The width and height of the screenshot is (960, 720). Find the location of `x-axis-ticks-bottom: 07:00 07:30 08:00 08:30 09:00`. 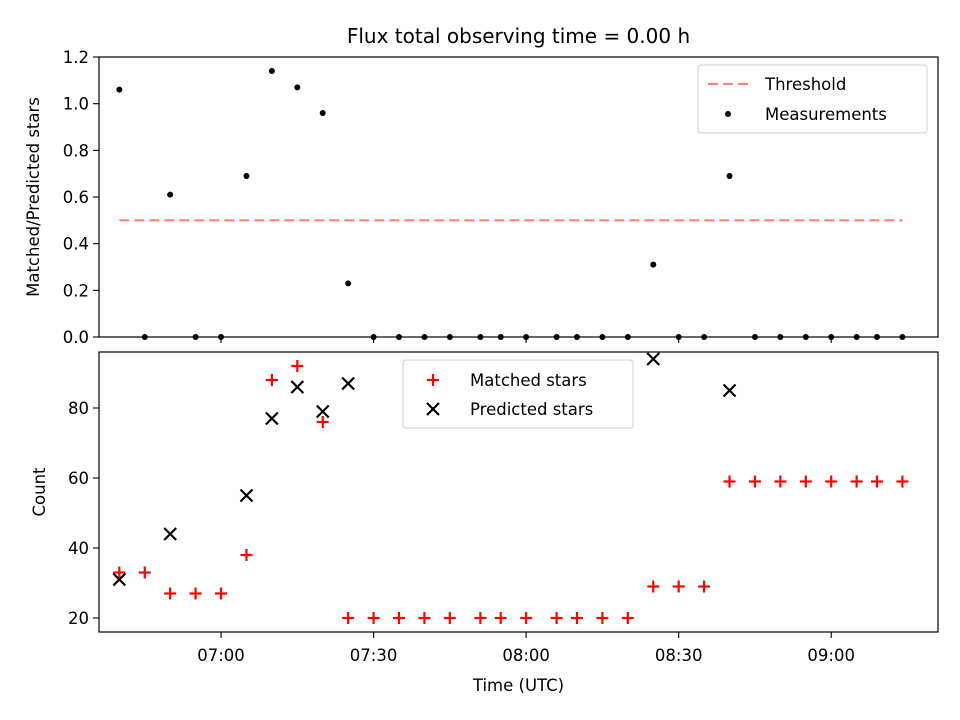

x-axis-ticks-bottom: 07:00 07:30 08:00 08:30 09:00 is located at coordinates (526, 648).